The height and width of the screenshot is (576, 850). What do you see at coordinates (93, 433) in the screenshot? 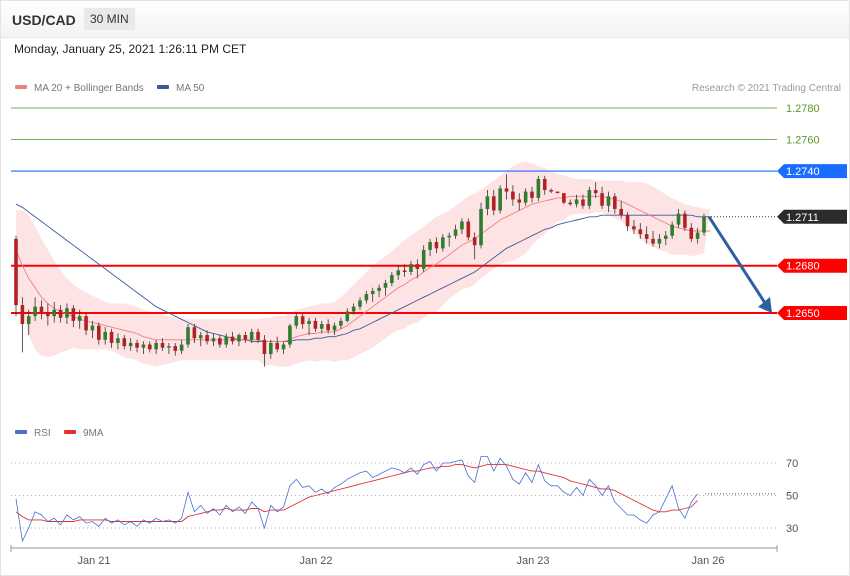
I see `rsi-ma-legend-label: 9MA` at bounding box center [93, 433].